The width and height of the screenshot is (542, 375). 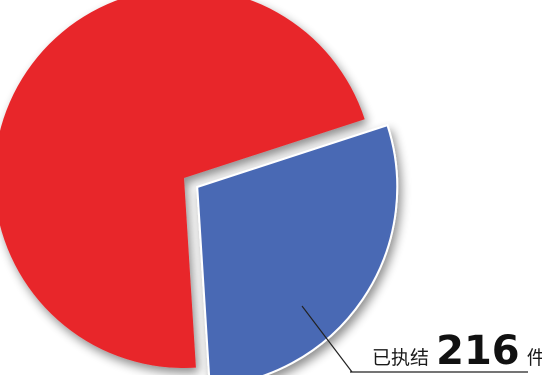 I want to click on annotation-label: 已执结 216 件, so click(x=457, y=351).